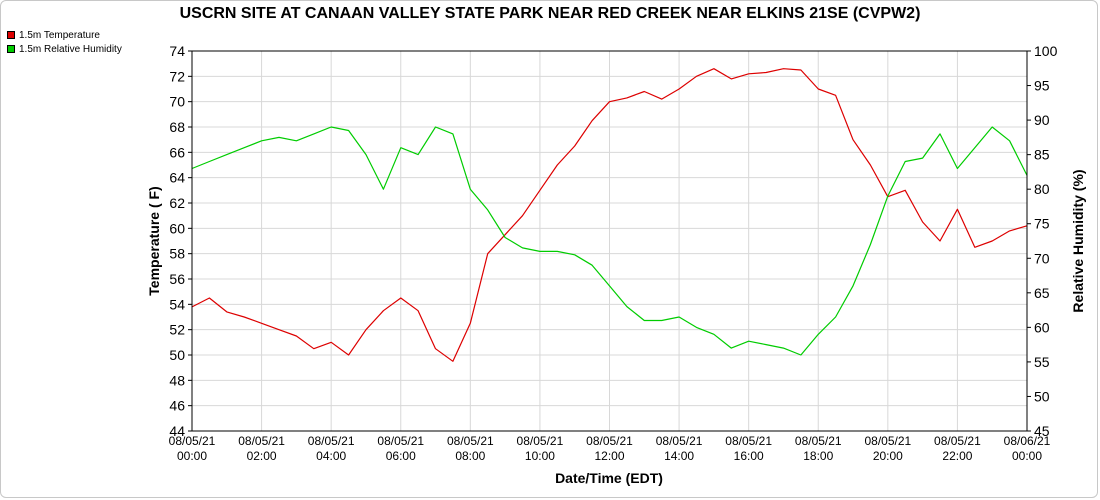 Image resolution: width=1100 pixels, height=500 pixels. Describe the element at coordinates (1042, 327) in the screenshot. I see `y-right-tick-label: 60` at that location.